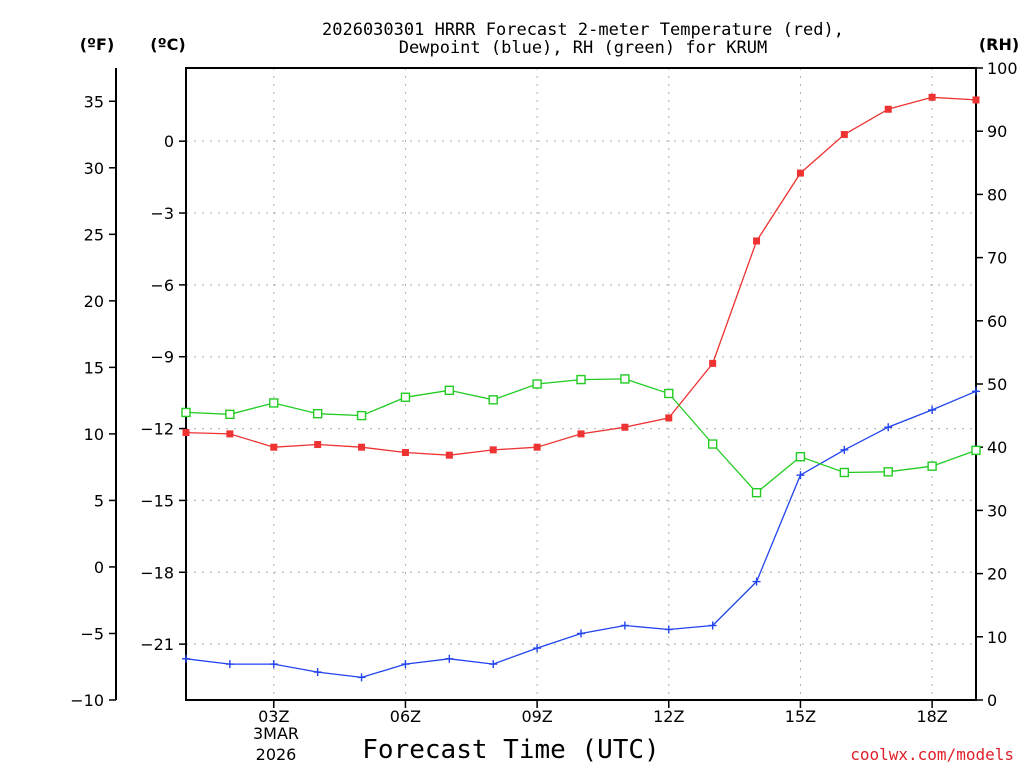 The height and width of the screenshot is (768, 1024). What do you see at coordinates (997, 637) in the screenshot?
I see `rh-tick-label: 10` at bounding box center [997, 637].